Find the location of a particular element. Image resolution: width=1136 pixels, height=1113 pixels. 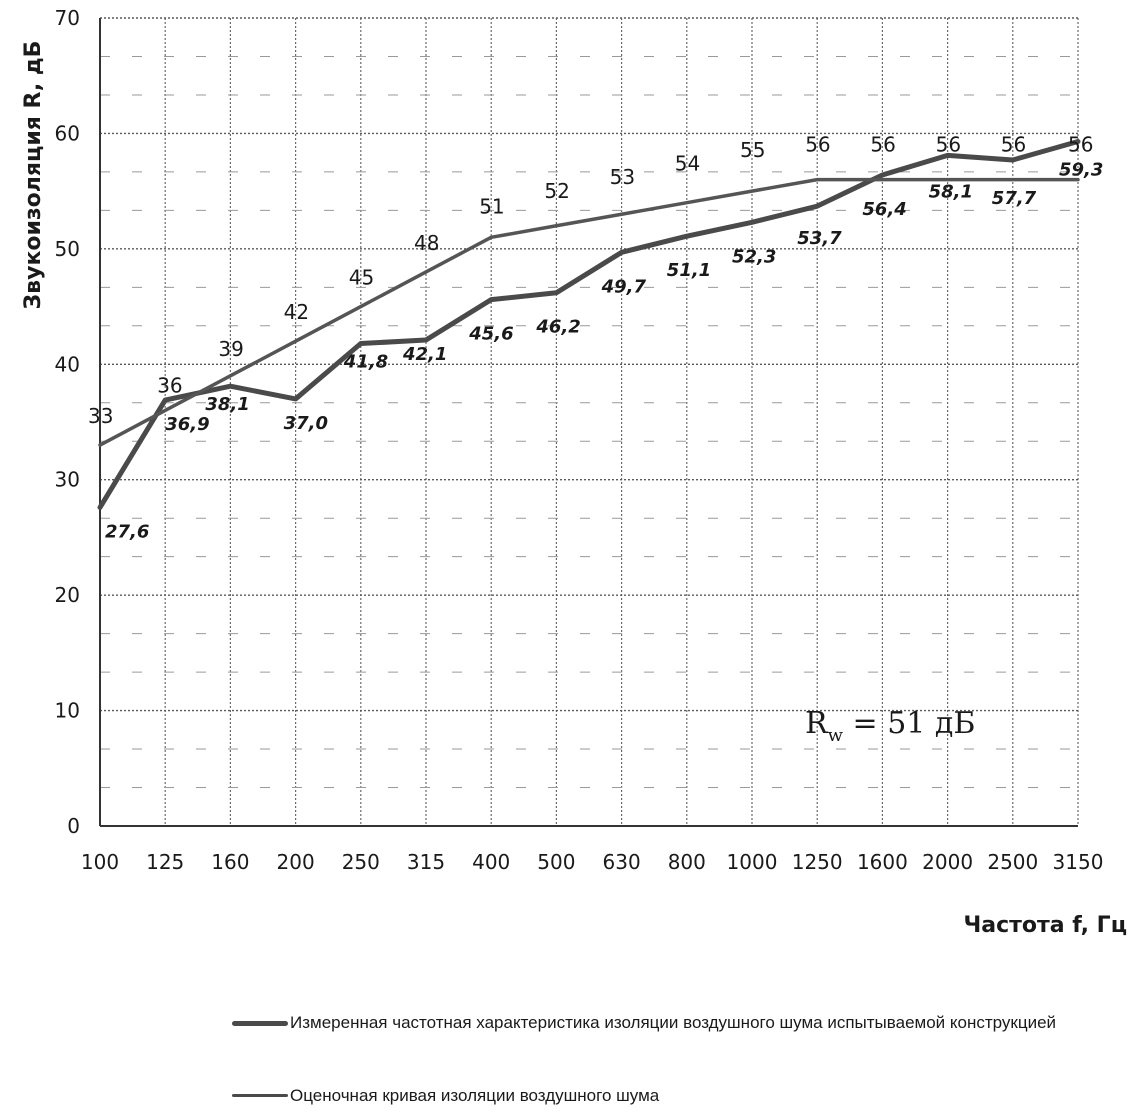

y-tick-label: 20 is located at coordinates (67, 595).